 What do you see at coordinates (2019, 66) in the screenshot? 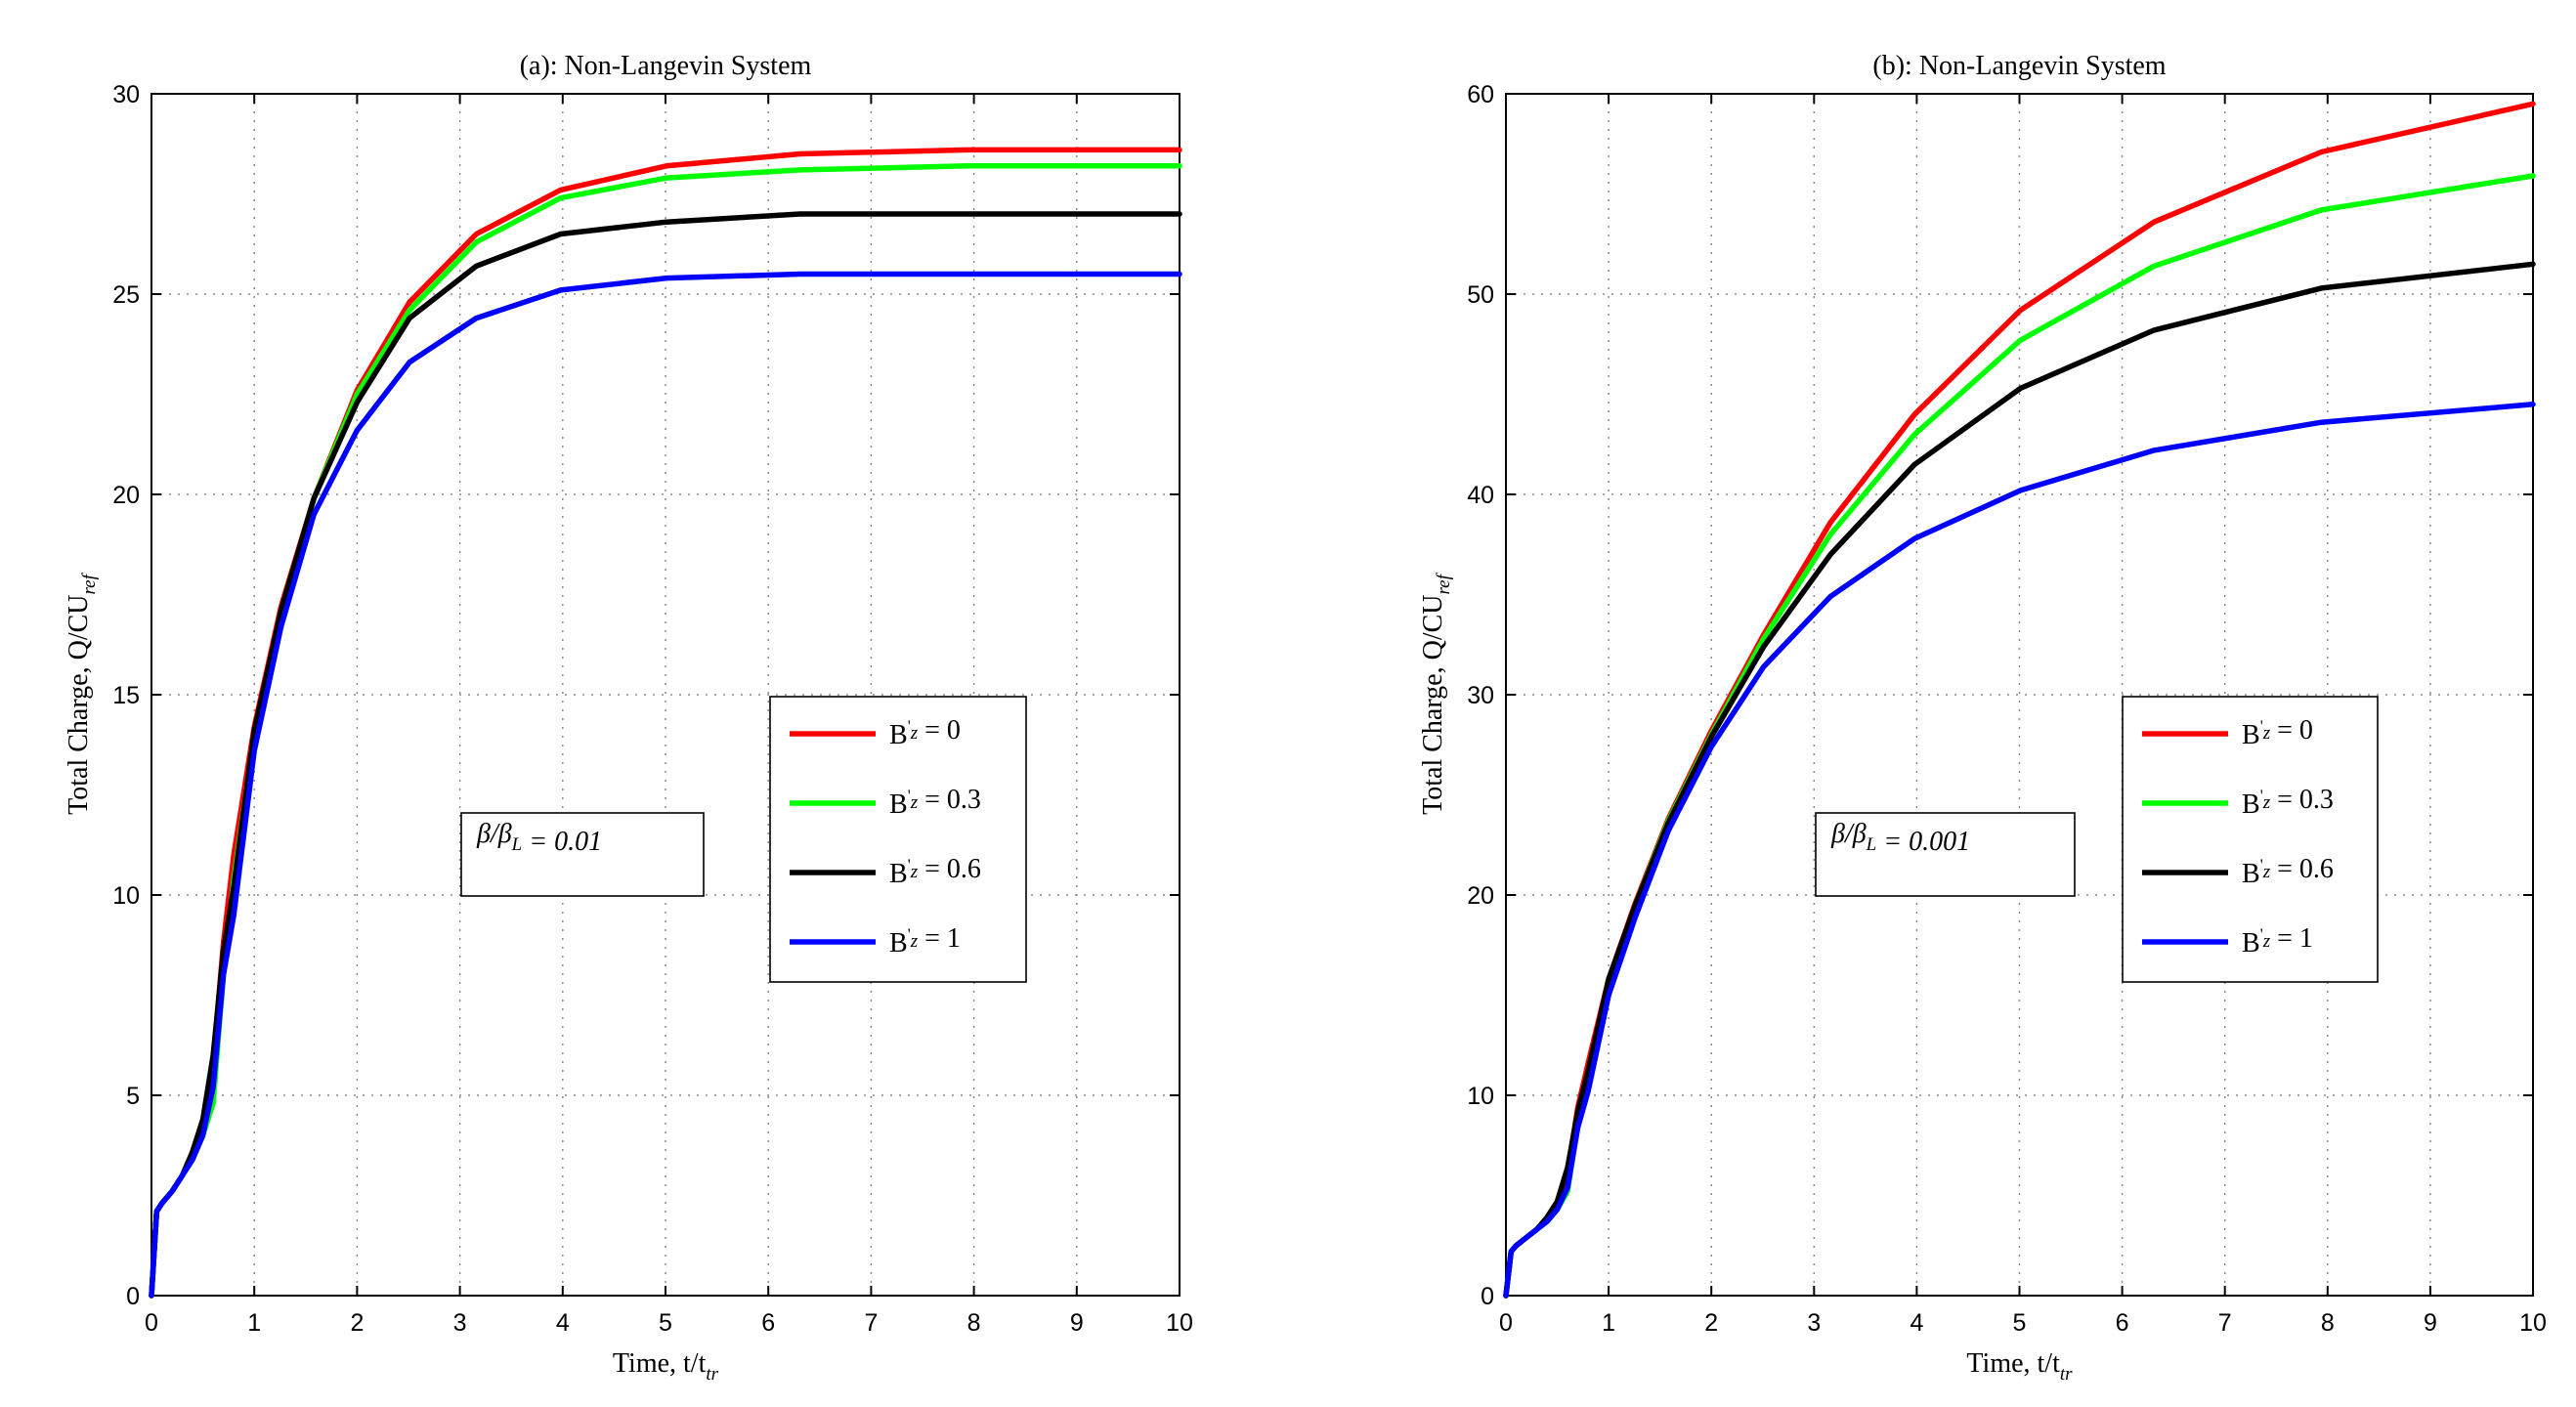
I see `chart-title: (b): Non-Langevin System` at bounding box center [2019, 66].